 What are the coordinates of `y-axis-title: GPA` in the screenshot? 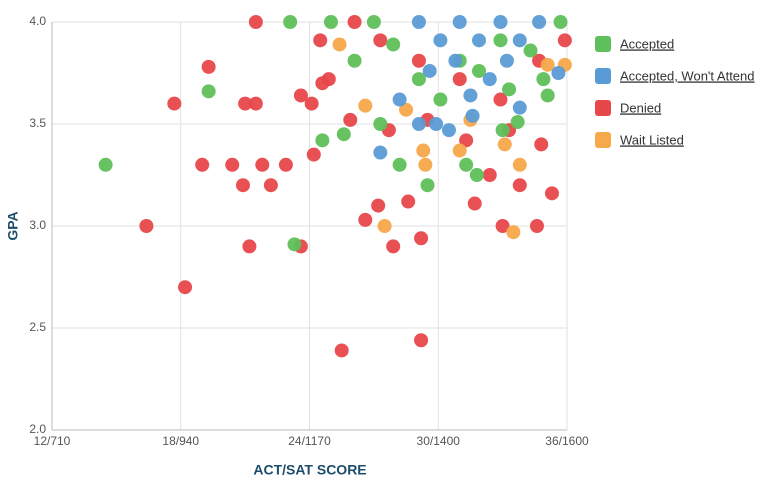 It's located at (13, 225).